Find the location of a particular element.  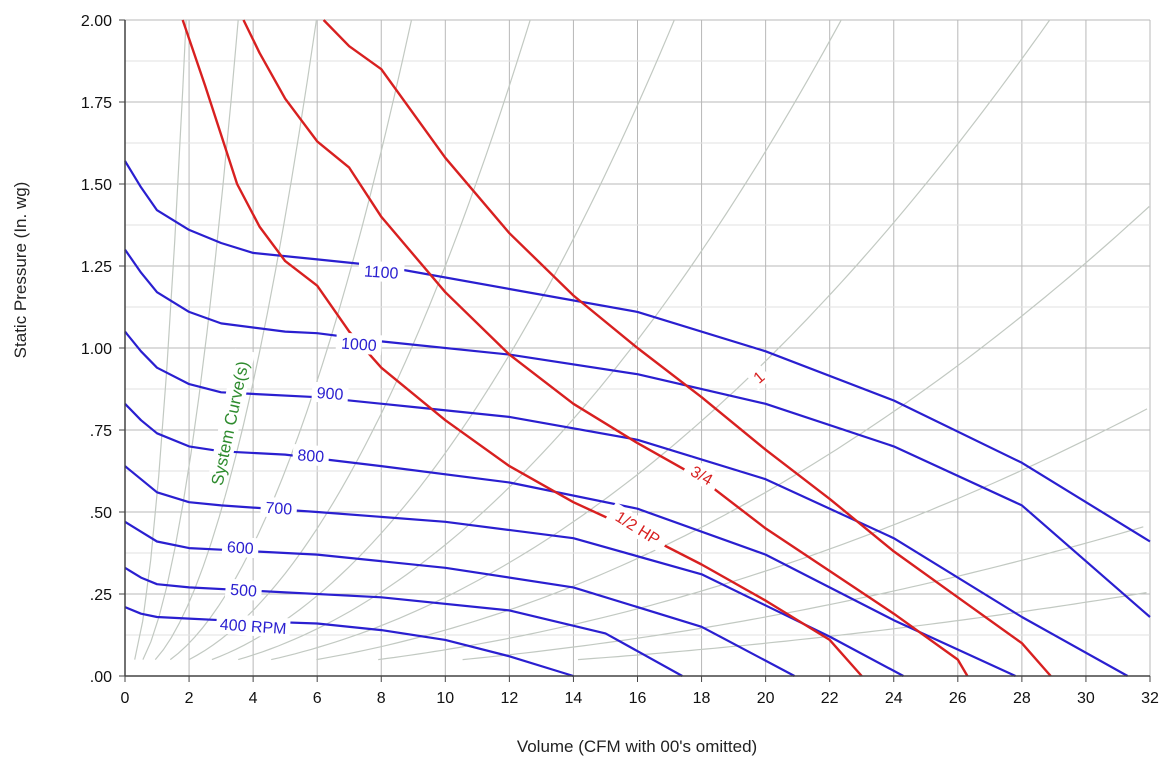

x-tick-label: 26 is located at coordinates (958, 698).